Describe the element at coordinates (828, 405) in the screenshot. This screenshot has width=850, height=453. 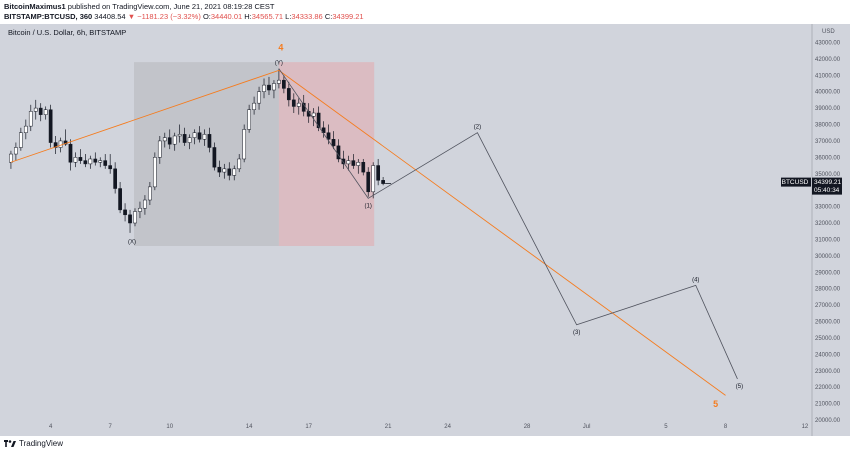
I see `y-tick-label: 21000.00` at that location.